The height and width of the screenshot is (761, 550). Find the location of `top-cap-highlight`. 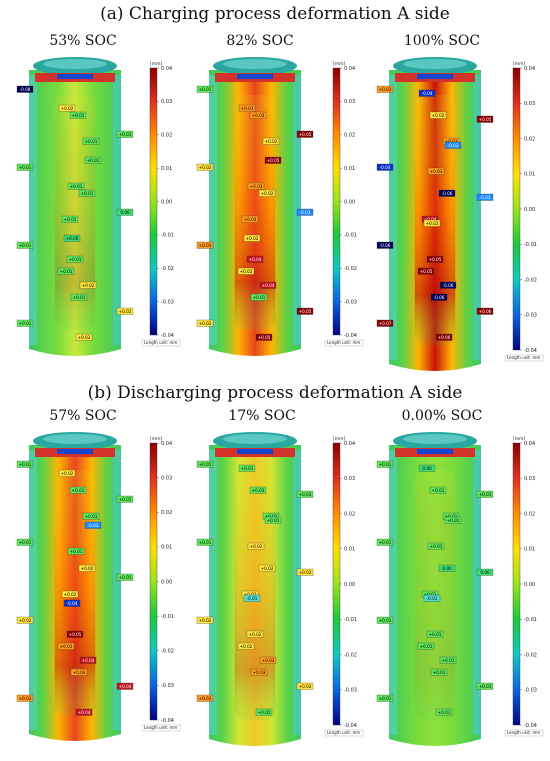

top-cap-highlight is located at coordinates (255, 64).